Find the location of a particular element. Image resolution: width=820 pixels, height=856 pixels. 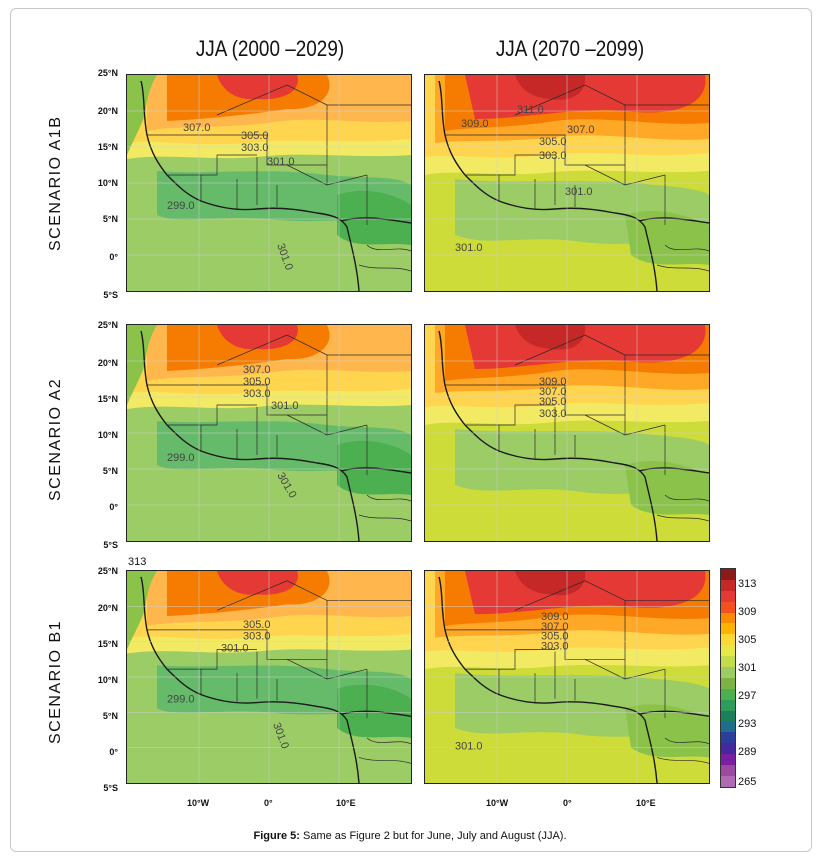

map-panel-a2-present: 307.0 305.0 303.0 301.0 299.0 301.0 is located at coordinates (269, 433).